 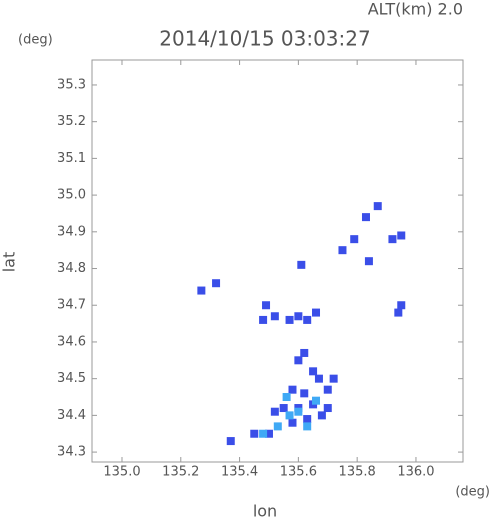 What do you see at coordinates (71, 158) in the screenshot?
I see `y-tick-label: 35.1` at bounding box center [71, 158].